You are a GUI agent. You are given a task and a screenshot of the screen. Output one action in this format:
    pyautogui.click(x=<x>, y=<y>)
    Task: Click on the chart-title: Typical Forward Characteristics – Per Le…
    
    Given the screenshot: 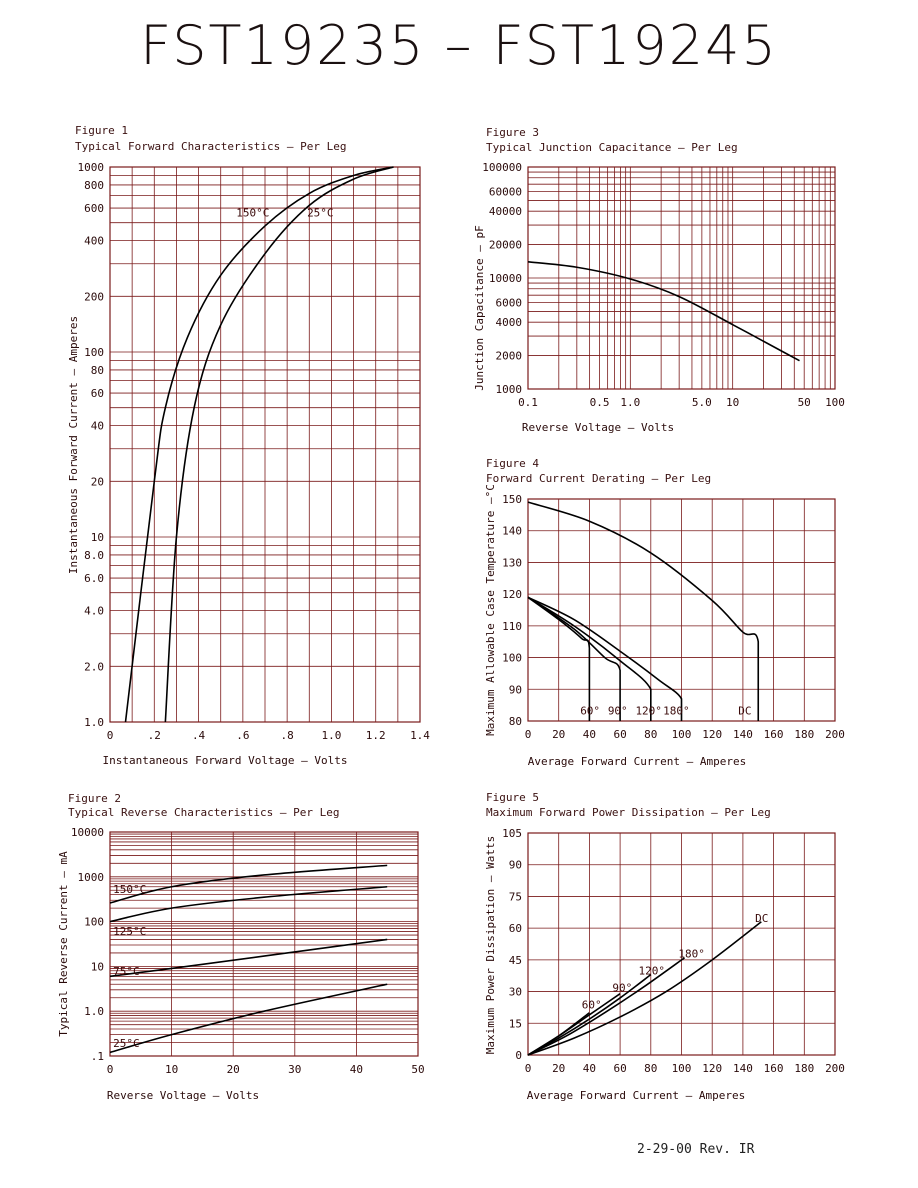 What is the action you would take?
    pyautogui.click(x=211, y=146)
    